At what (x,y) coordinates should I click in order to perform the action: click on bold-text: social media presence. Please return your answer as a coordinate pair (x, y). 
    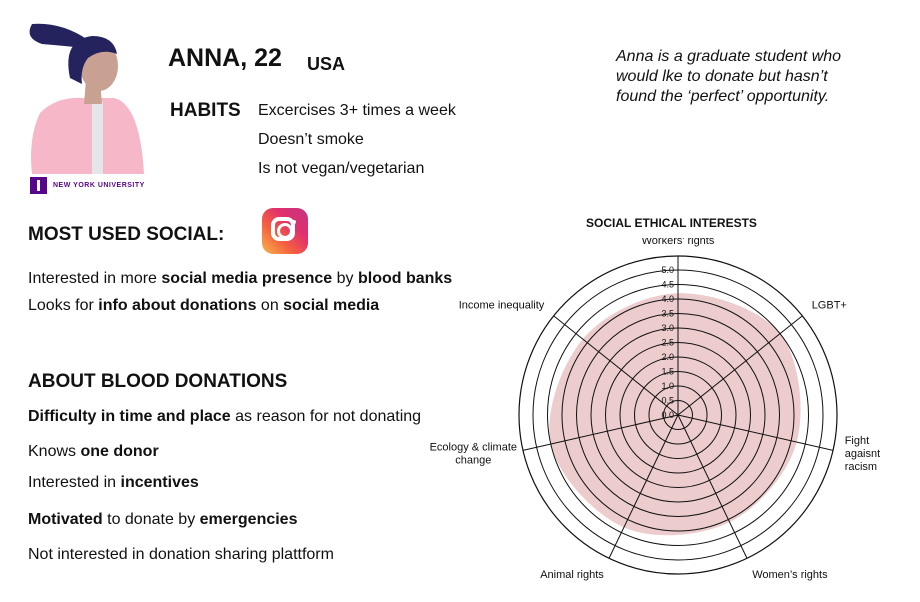
    Looking at the image, I should click on (247, 278).